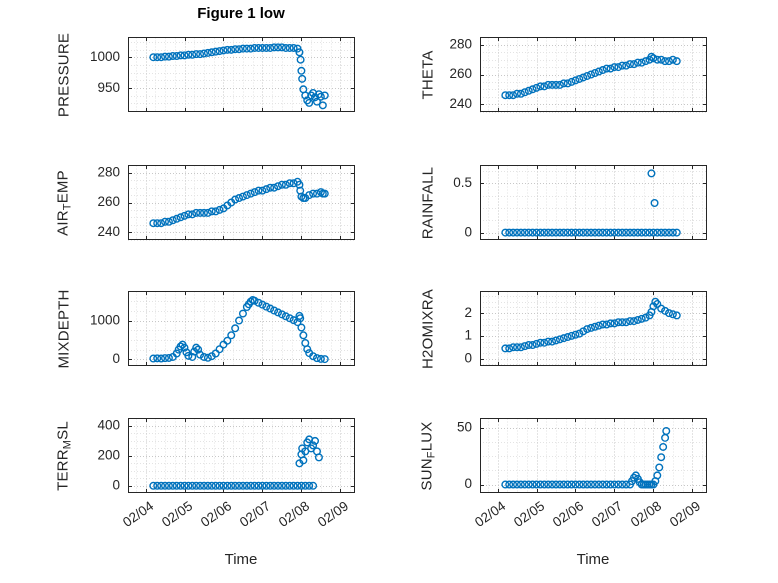 This screenshot has width=778, height=583. What do you see at coordinates (241, 13) in the screenshot?
I see `figure-title: Figure 1 low` at bounding box center [241, 13].